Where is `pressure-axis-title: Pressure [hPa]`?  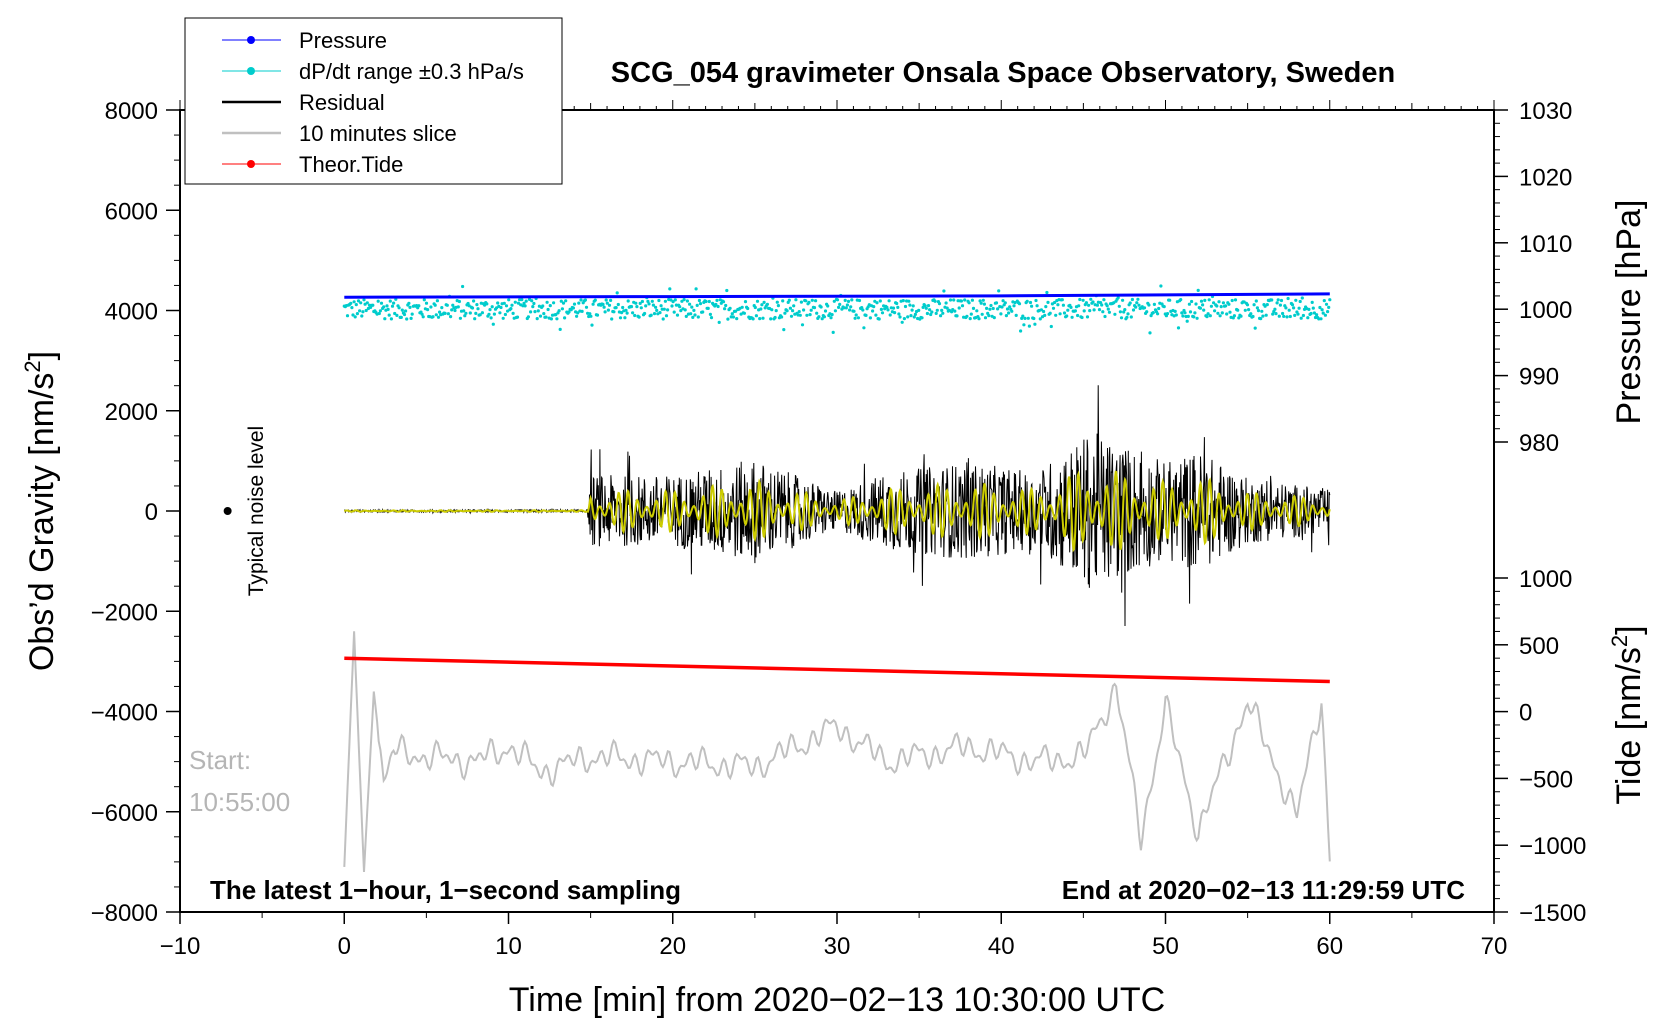 pressure-axis-title: Pressure [hPa] is located at coordinates (1629, 312).